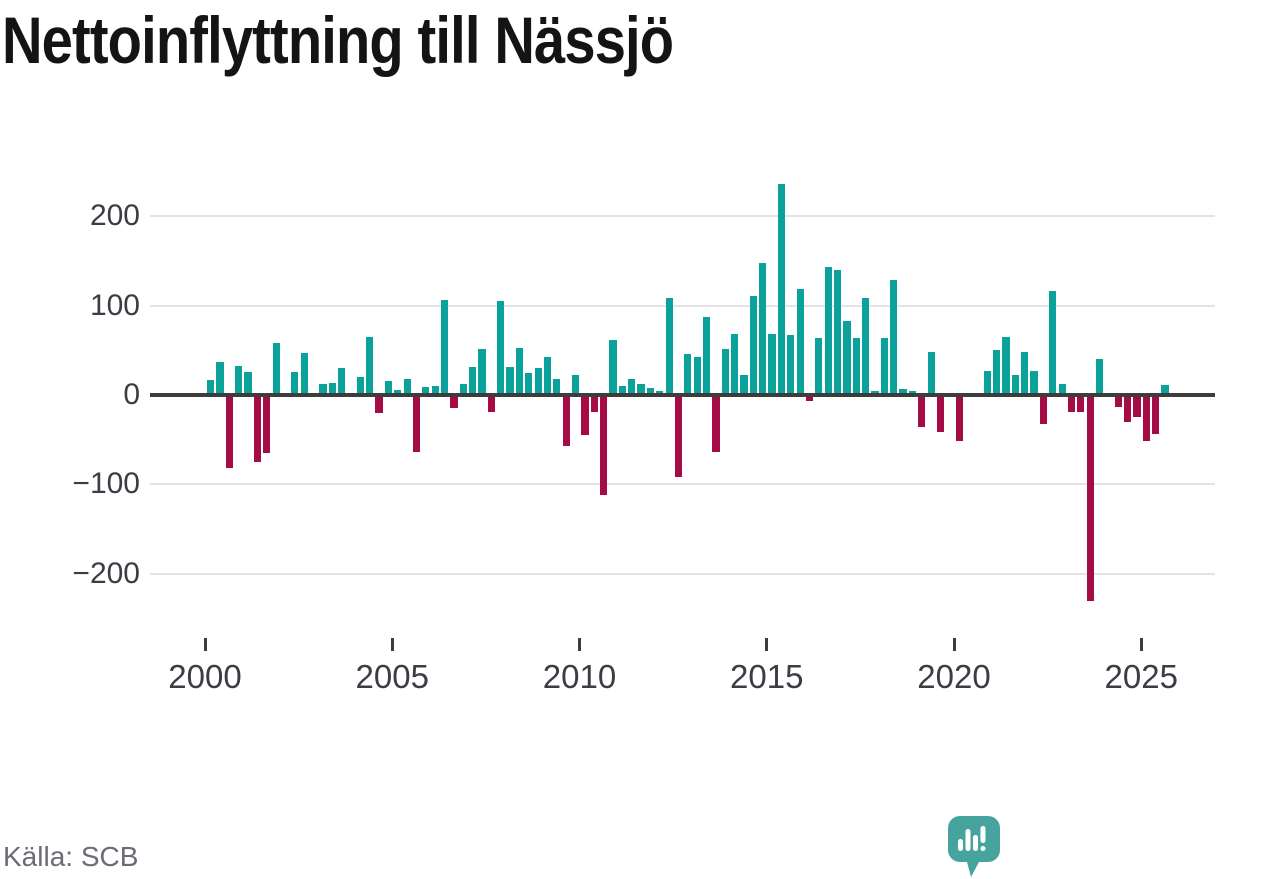  What do you see at coordinates (71, 856) in the screenshot?
I see `source-label: Källa: SCB` at bounding box center [71, 856].